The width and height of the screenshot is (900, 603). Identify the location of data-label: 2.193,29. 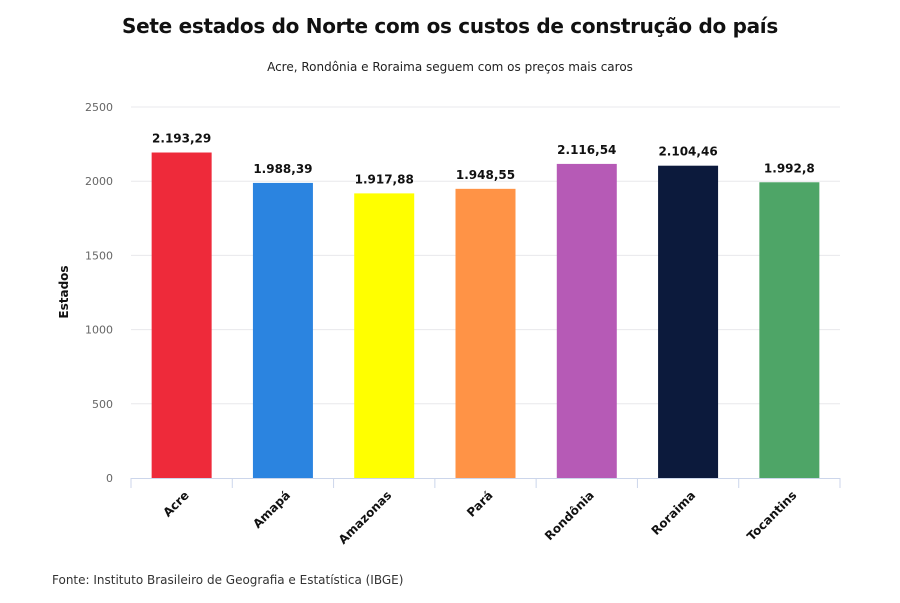
(181, 139).